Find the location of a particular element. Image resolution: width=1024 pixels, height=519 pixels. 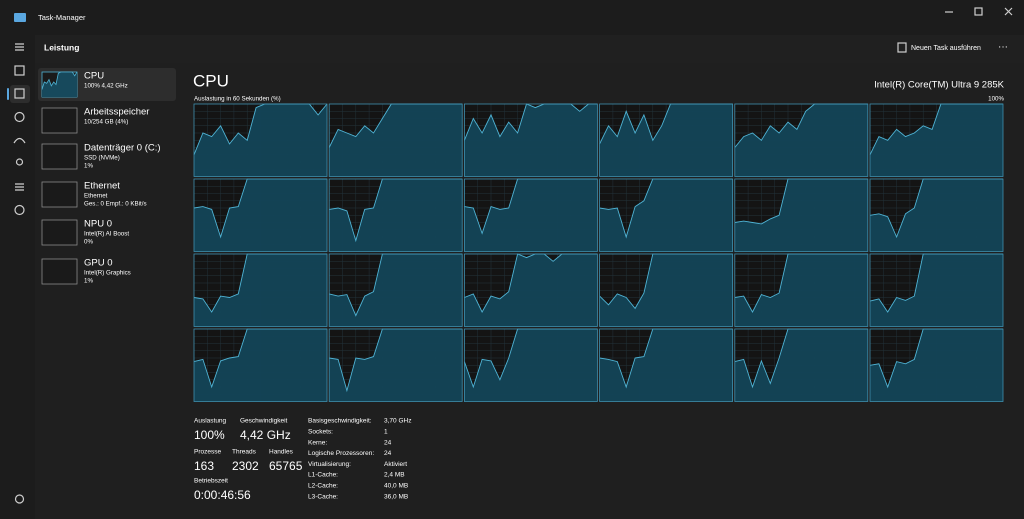

sidebar-item-detail: Ethernet is located at coordinates (96, 196).